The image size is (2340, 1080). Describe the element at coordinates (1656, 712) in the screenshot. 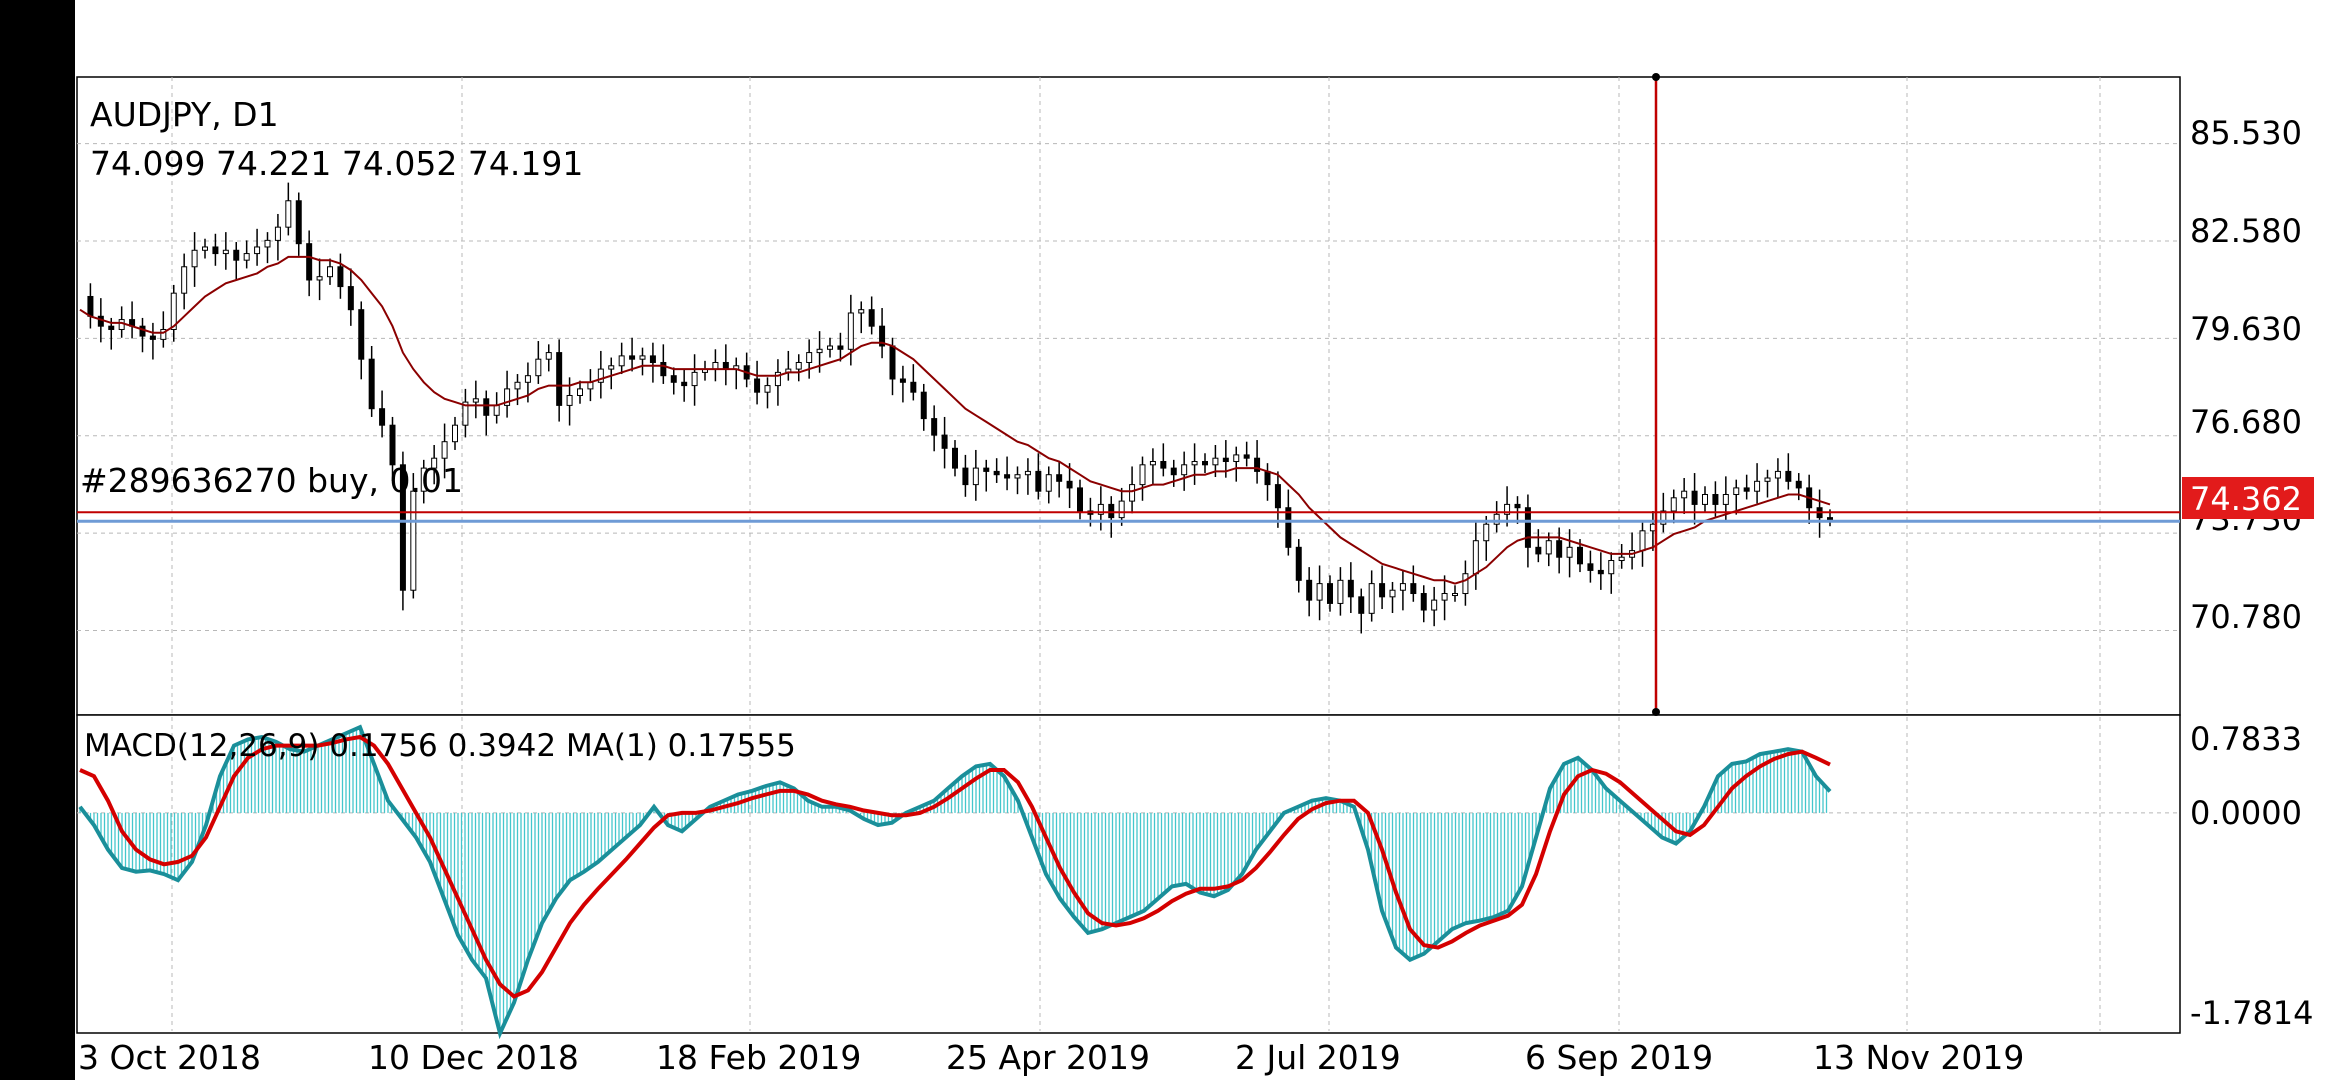

I see `crosshair-bottom-handle` at that location.